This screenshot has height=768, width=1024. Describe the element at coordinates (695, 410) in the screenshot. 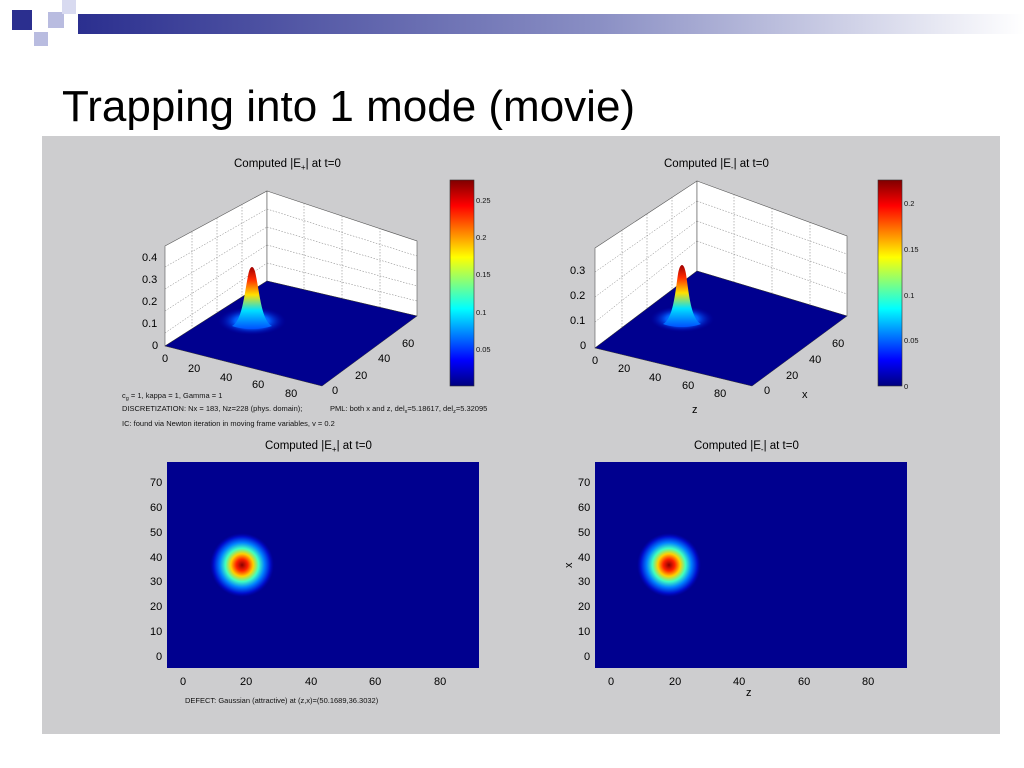

I see `axis-label-z-3d: z` at that location.